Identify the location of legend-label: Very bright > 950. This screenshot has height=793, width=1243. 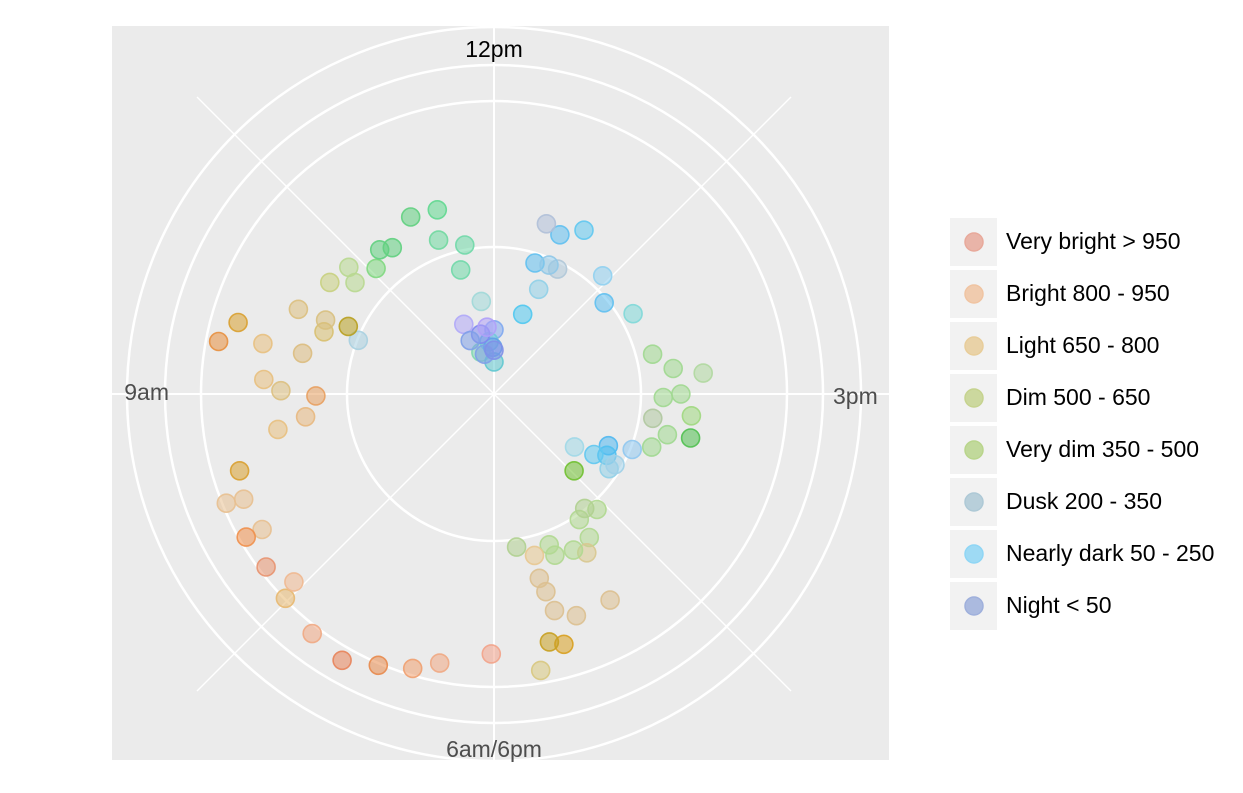
(1093, 241).